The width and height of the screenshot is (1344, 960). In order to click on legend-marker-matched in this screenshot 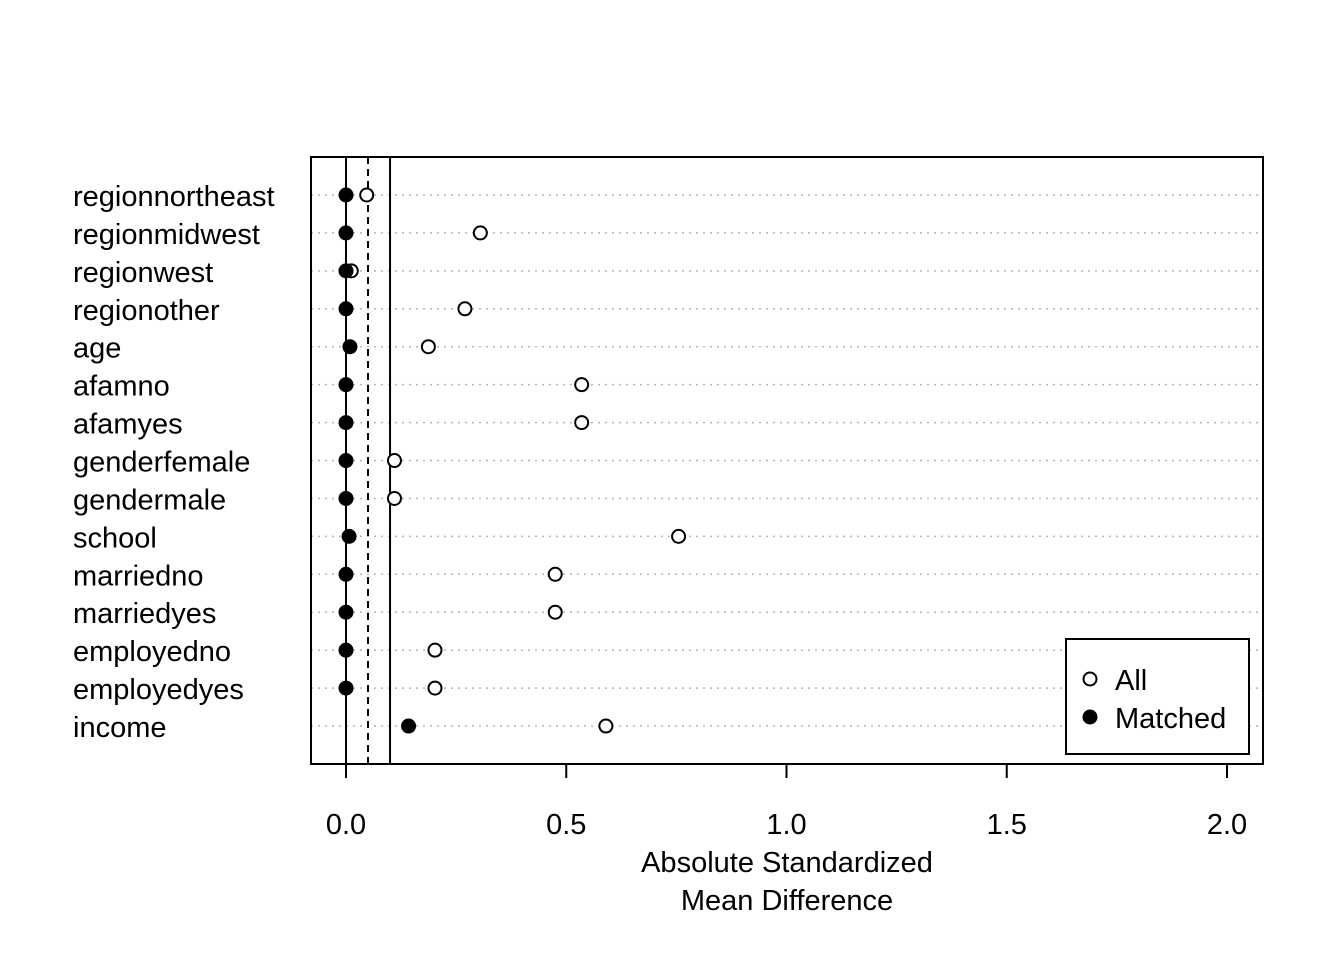, I will do `click(1090, 717)`.